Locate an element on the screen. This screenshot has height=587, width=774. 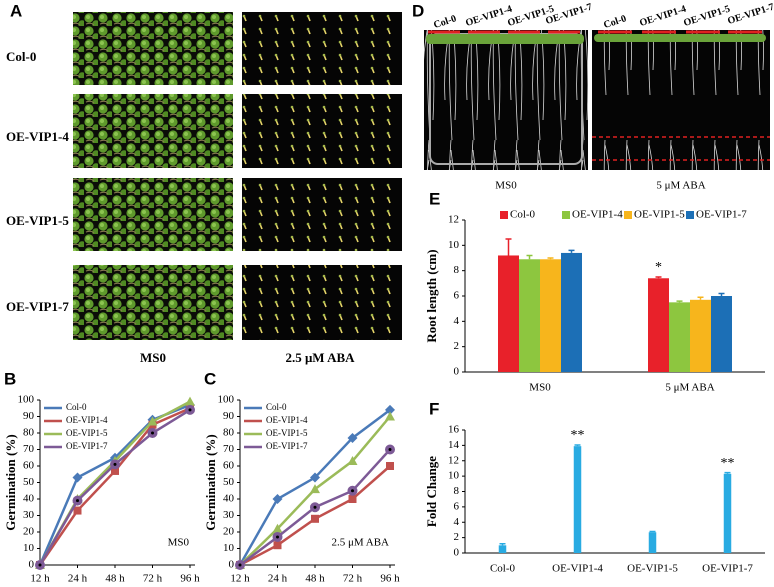
y-tick-label: 20 is located at coordinates (29, 532).